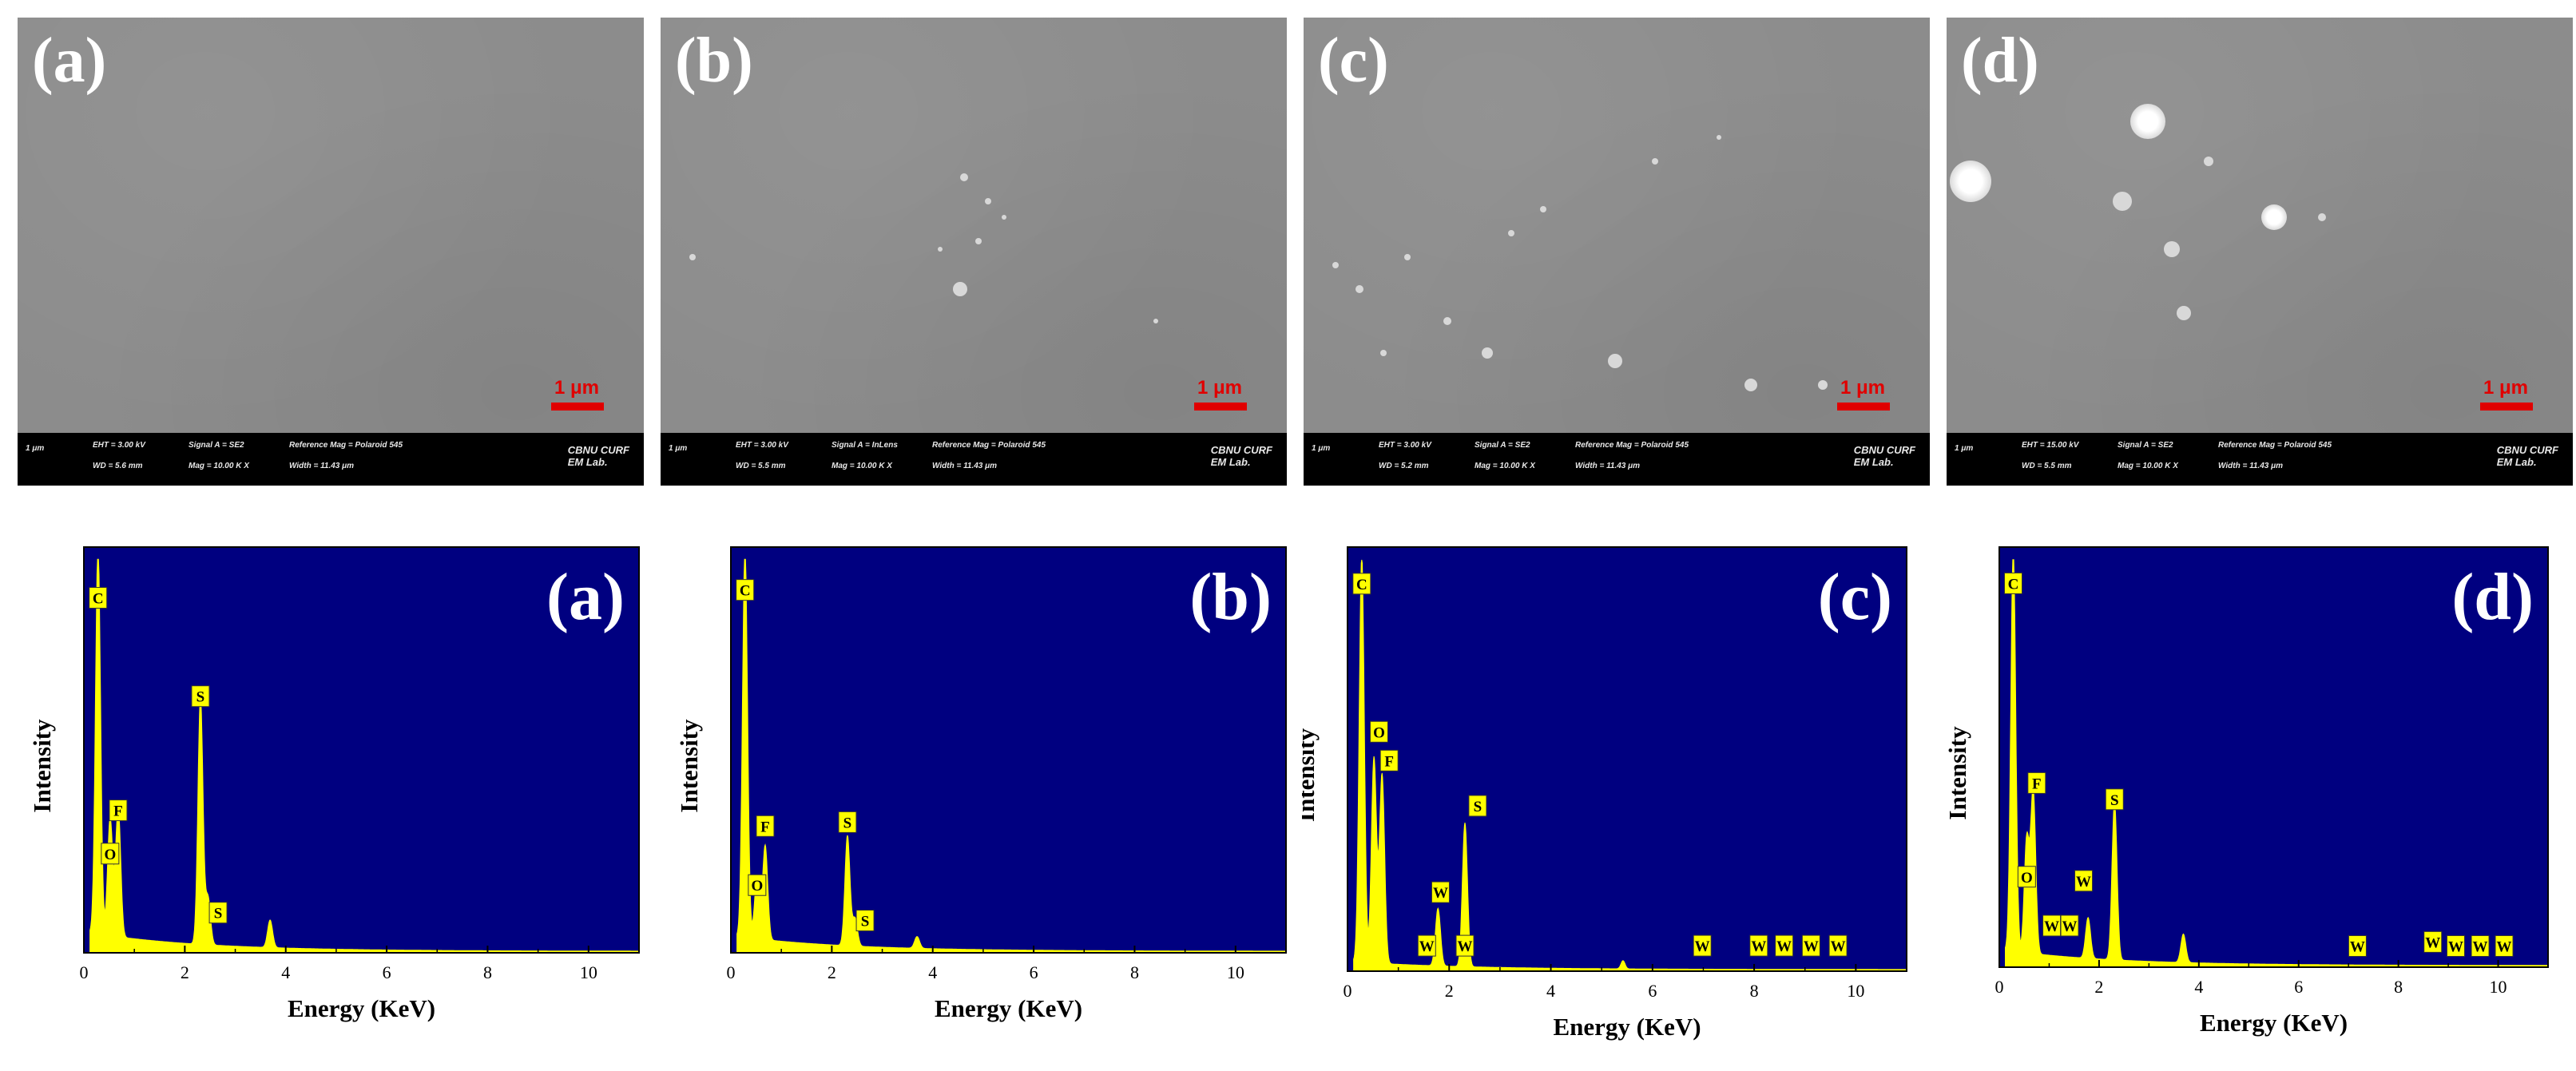 The image size is (2576, 1071). I want to click on eds-chart-svg: C F O S S 0 2 4 6 8 10 (b) Energy (KeV) Intensity, so click(981, 784).